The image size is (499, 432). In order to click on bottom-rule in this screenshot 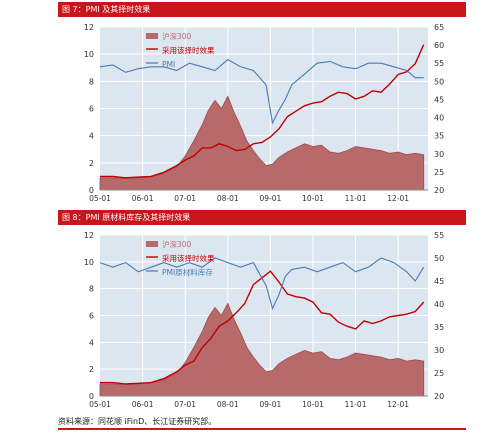, I will do `click(262, 429)`.